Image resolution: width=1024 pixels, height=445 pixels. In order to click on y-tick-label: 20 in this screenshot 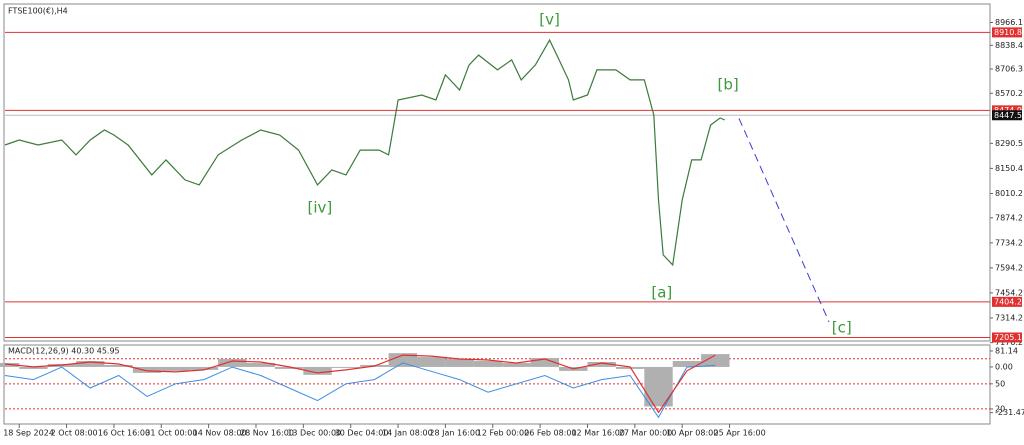, I will do `click(1000, 408)`.